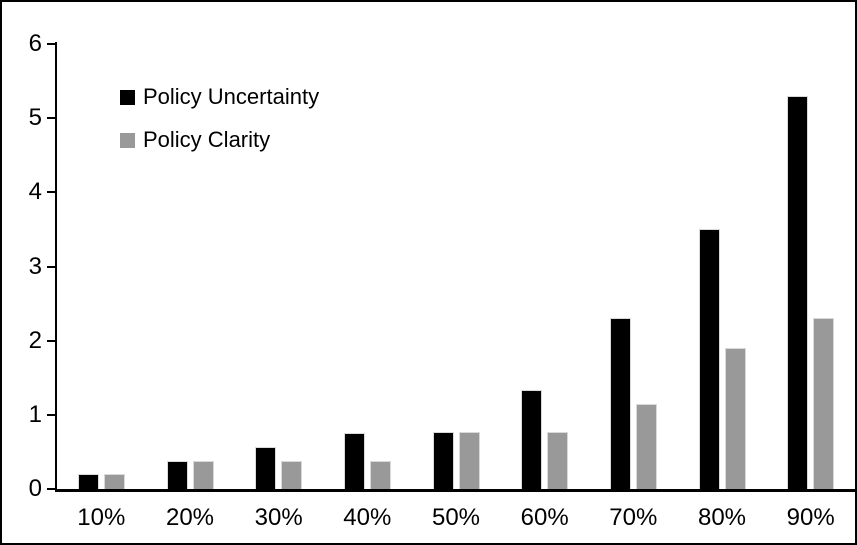 This screenshot has width=857, height=545. I want to click on legend-label-policy-clarity: Policy Clarity, so click(207, 139).